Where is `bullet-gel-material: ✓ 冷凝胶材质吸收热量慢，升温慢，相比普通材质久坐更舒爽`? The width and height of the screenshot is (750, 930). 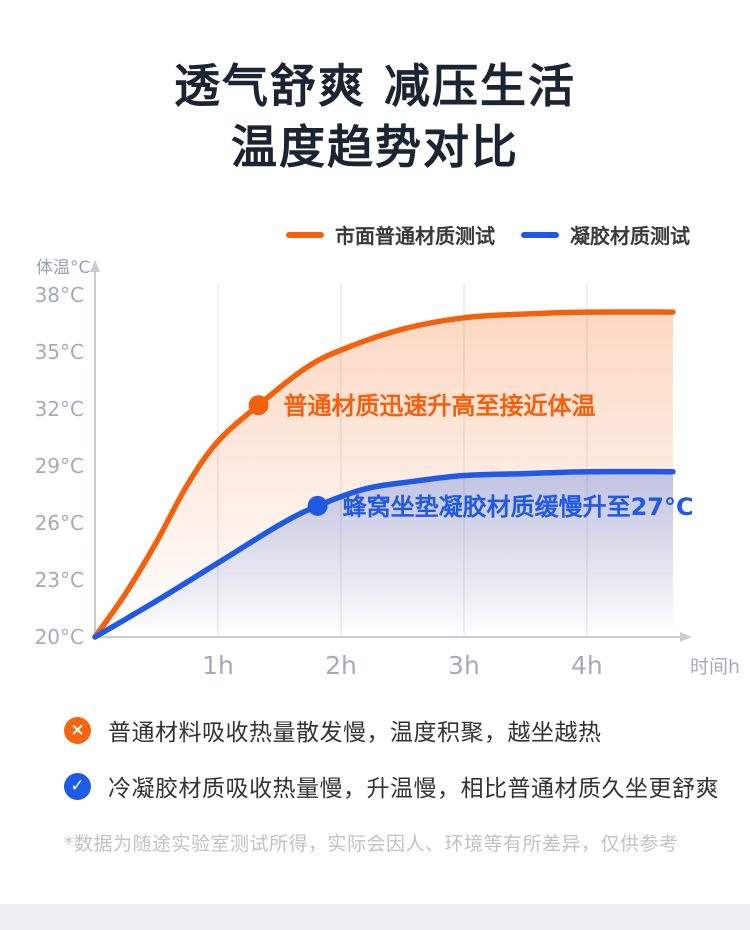 bullet-gel-material: ✓ 冷凝胶材质吸收热量慢，升温慢，相比普通材质久坐更舒爽 is located at coordinates (407, 786).